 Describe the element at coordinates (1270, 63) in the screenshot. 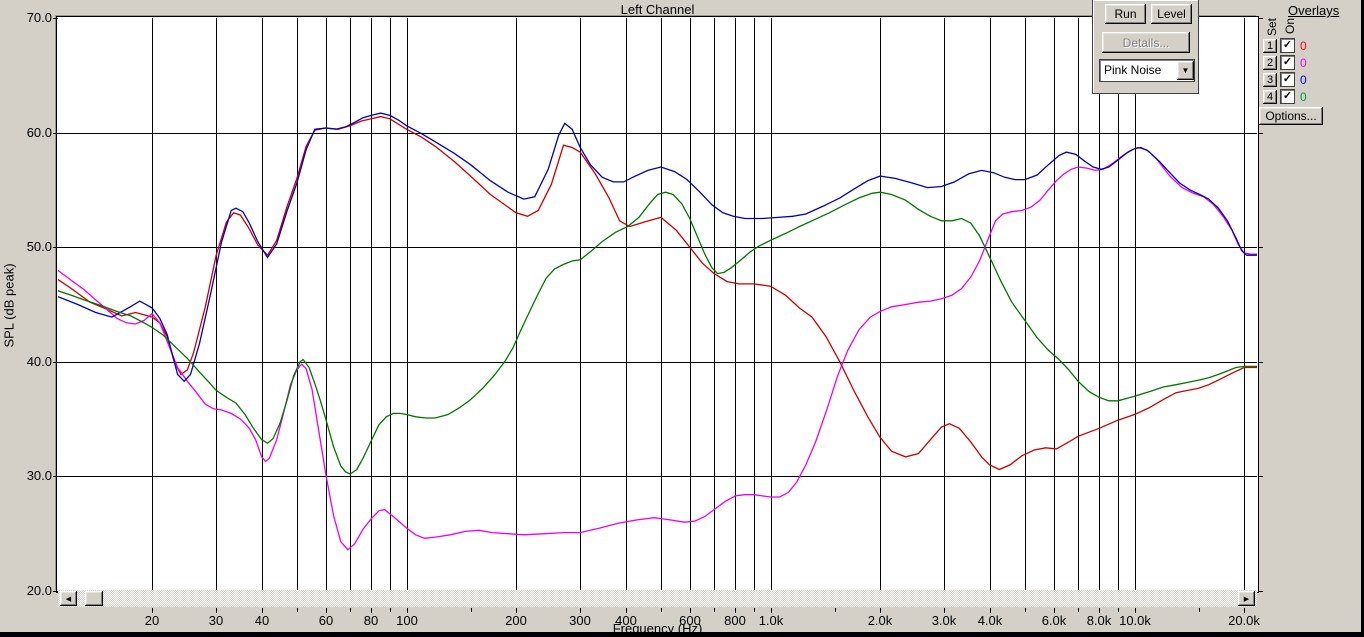

I see `overlay-set-2-button: 2` at that location.